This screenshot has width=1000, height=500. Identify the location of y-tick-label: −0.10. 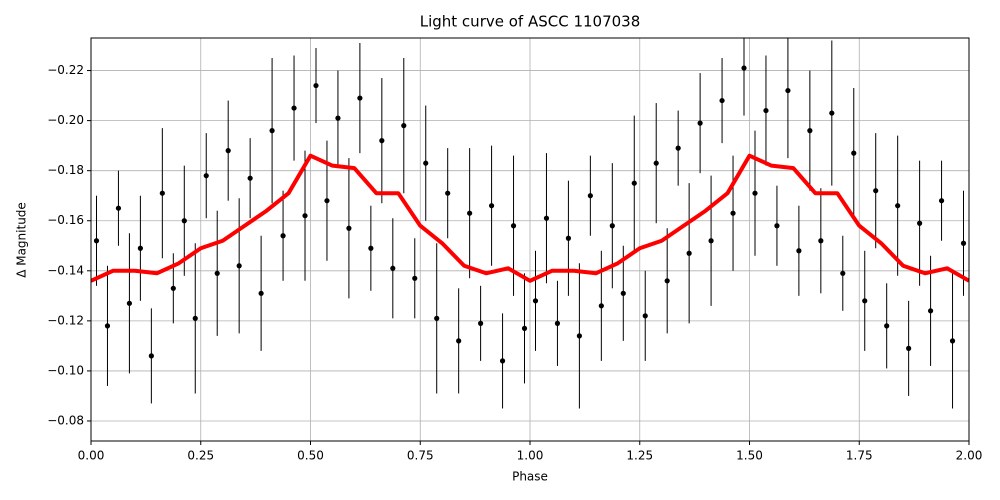
(65, 370).